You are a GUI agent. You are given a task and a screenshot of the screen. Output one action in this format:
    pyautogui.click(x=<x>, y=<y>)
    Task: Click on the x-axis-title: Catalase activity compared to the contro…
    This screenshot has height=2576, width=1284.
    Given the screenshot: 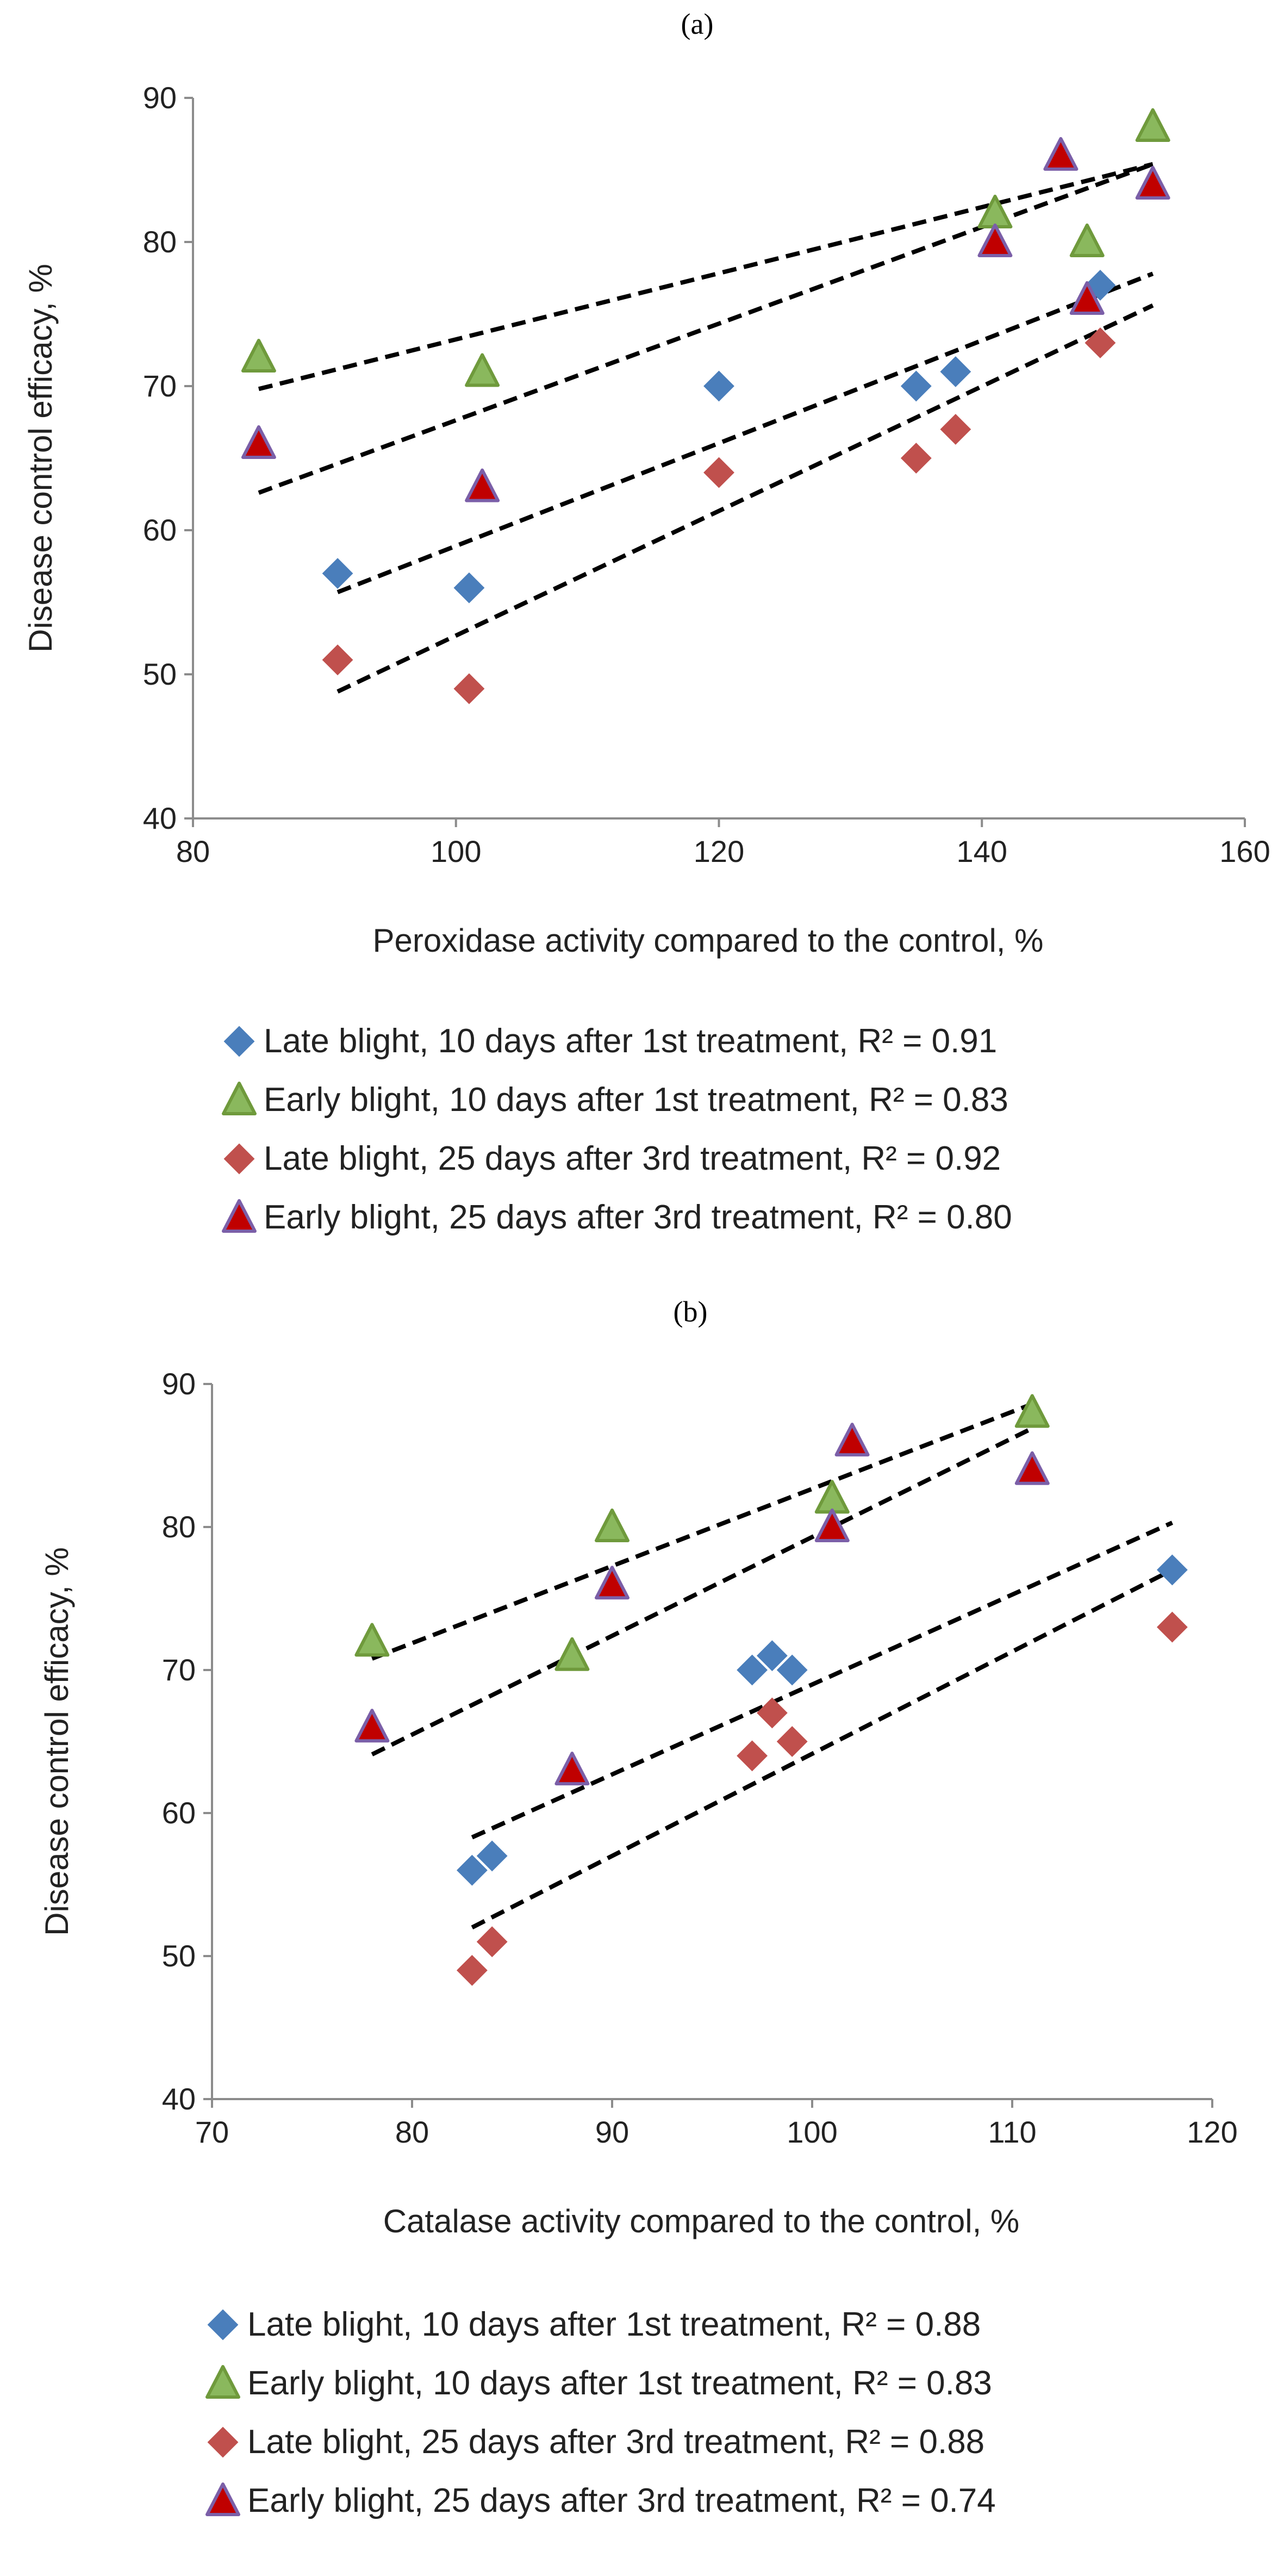 What is the action you would take?
    pyautogui.click(x=702, y=2221)
    